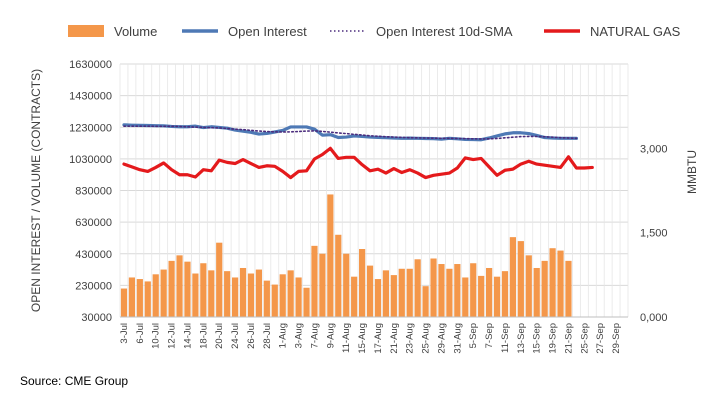 The width and height of the screenshot is (722, 415). Describe the element at coordinates (394, 338) in the screenshot. I see `x-tick-label: 21-Aug` at that location.